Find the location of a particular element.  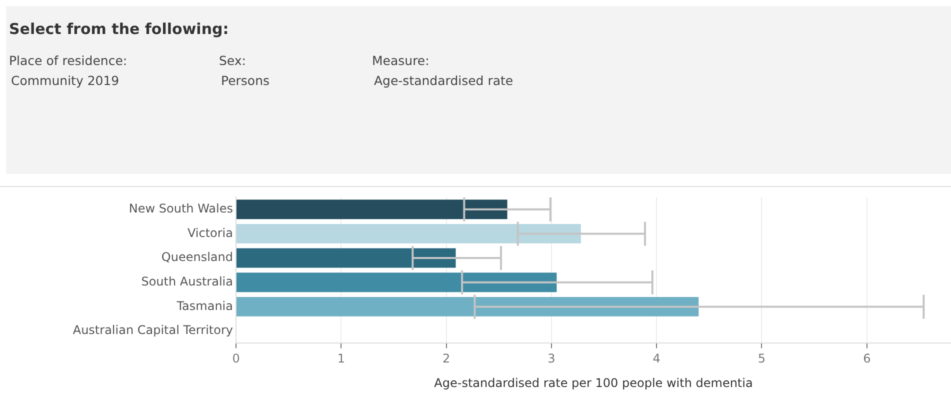

text: Persons is located at coordinates (245, 80).